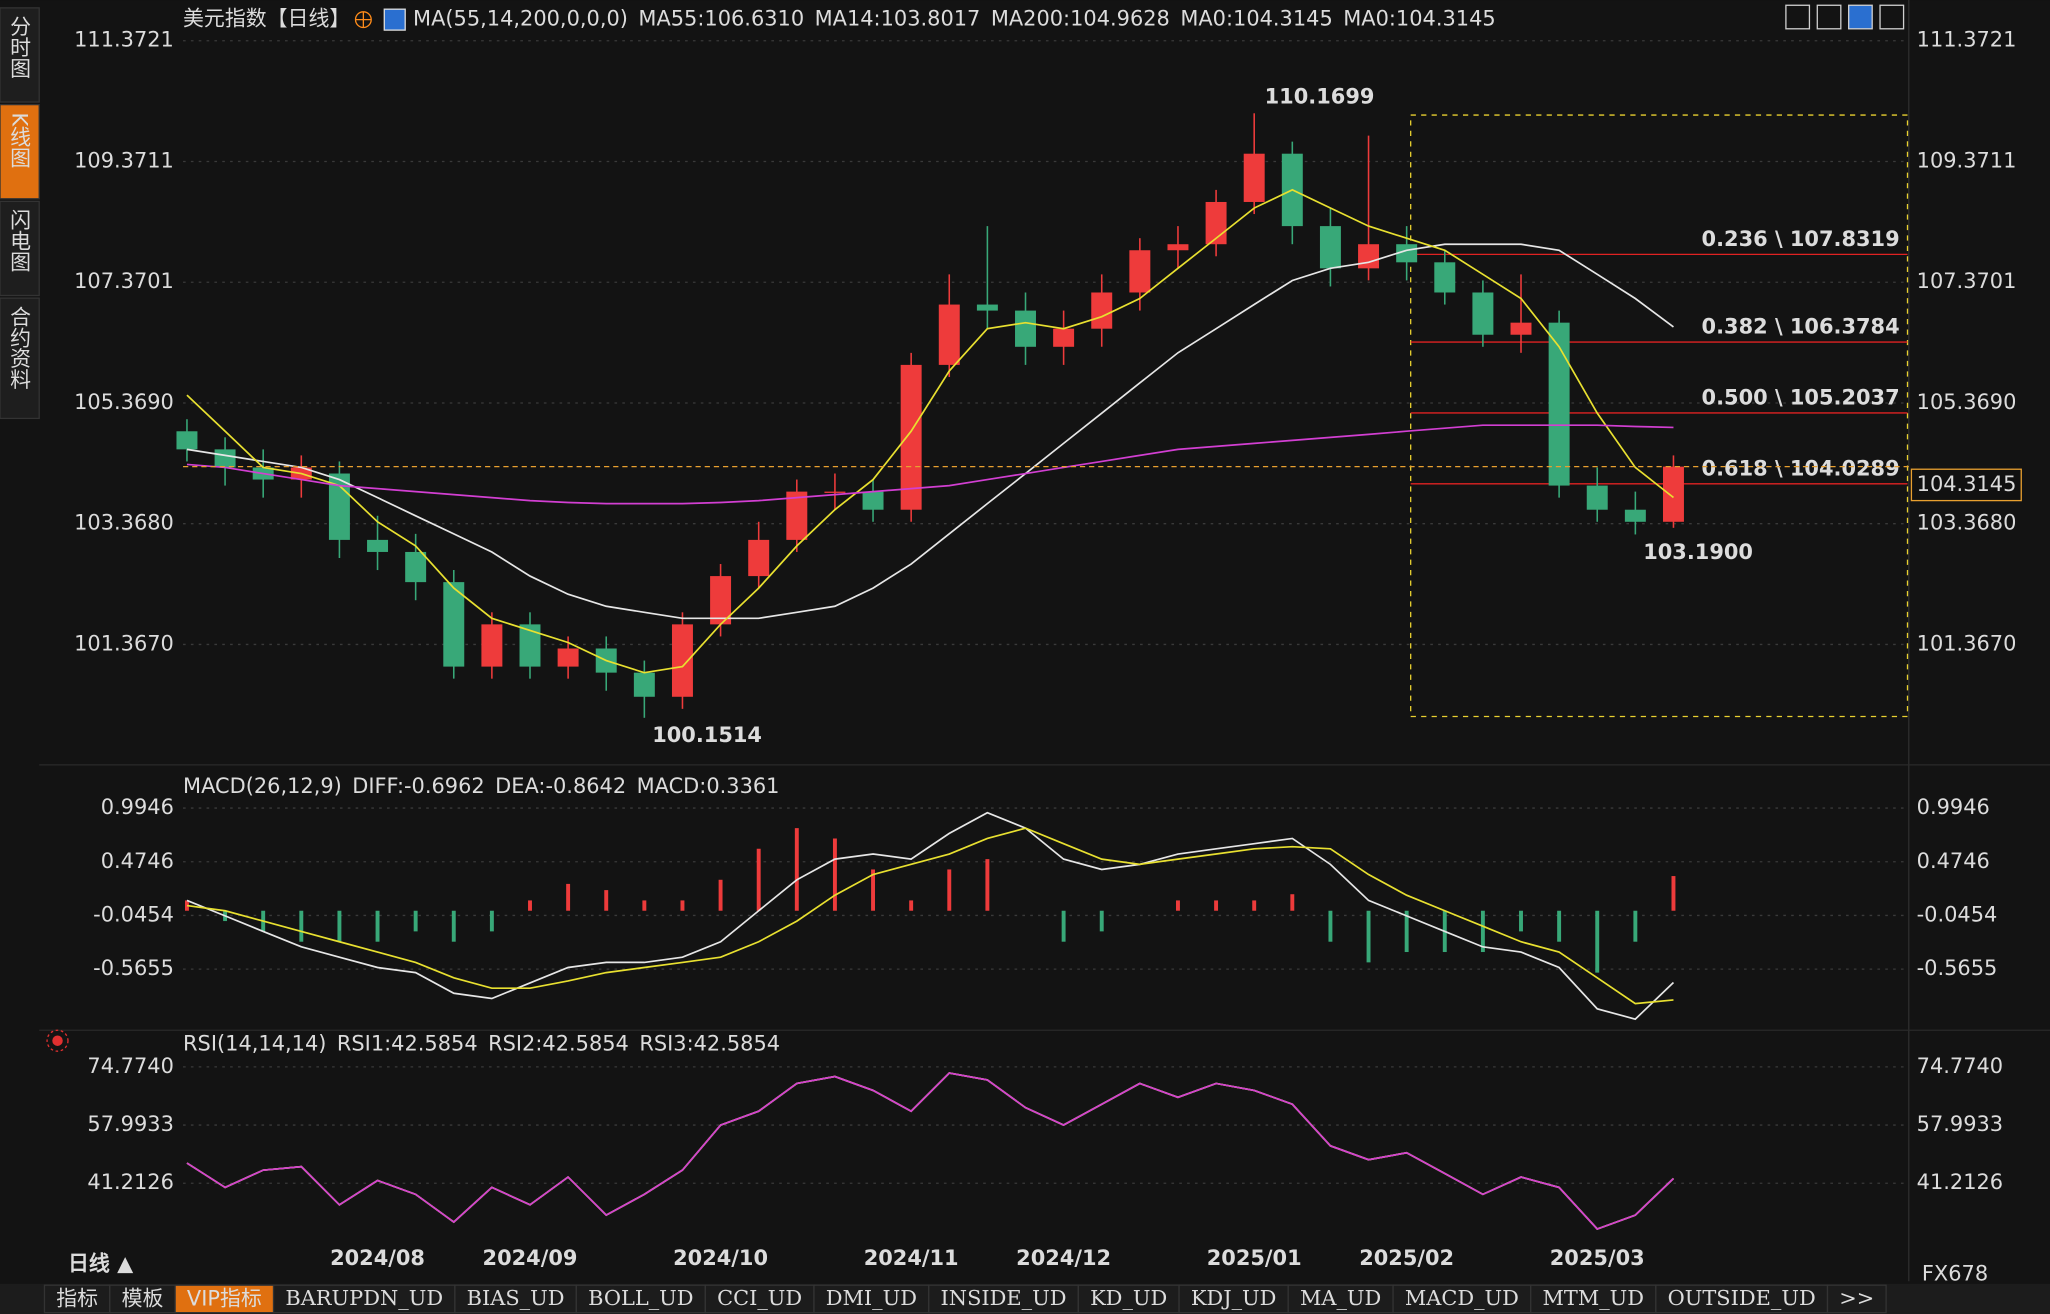 The image size is (2050, 1314). Describe the element at coordinates (1063, 1258) in the screenshot. I see `x-tick-label: 2024/12` at that location.